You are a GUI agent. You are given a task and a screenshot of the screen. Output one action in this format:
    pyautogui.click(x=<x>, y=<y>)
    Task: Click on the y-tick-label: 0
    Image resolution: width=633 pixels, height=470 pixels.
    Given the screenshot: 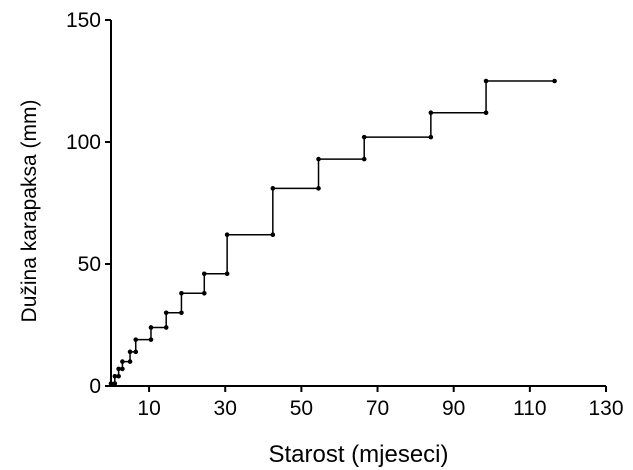 What is the action you would take?
    pyautogui.click(x=95, y=386)
    